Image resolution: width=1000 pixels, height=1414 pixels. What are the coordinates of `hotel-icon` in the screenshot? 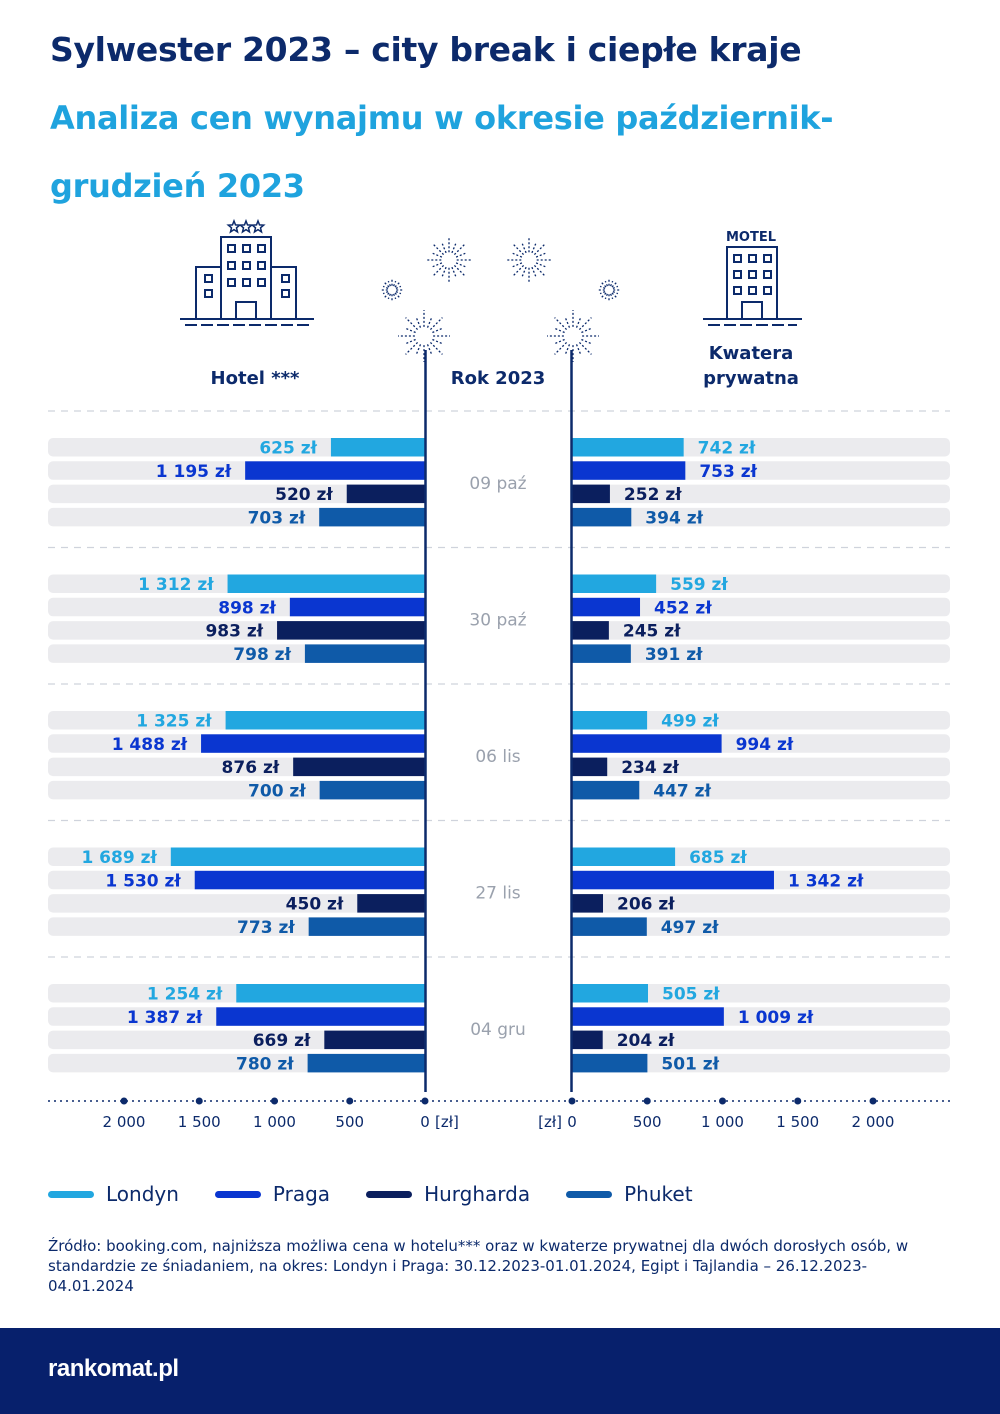 It's located at (247, 281).